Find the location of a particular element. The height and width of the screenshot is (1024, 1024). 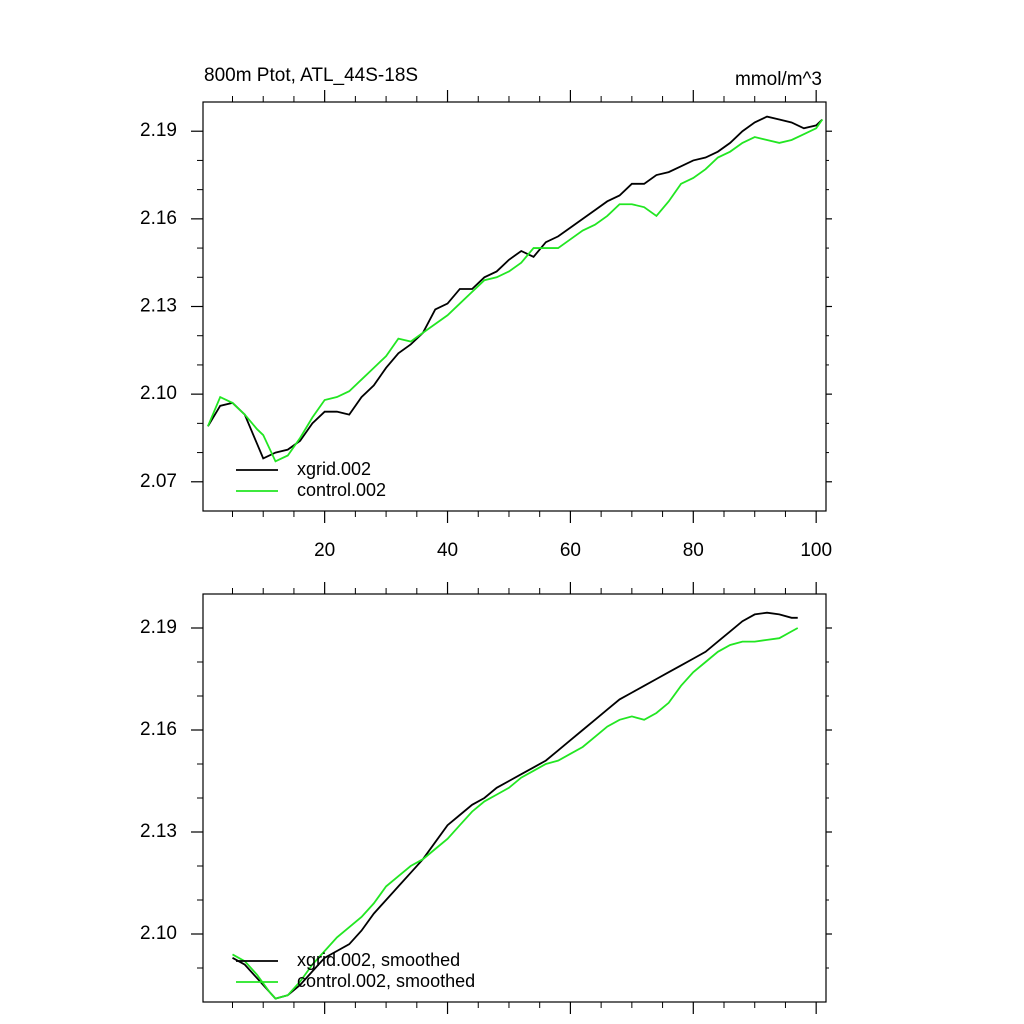

legend-label: xgrid.002, smoothed is located at coordinates (378, 960).